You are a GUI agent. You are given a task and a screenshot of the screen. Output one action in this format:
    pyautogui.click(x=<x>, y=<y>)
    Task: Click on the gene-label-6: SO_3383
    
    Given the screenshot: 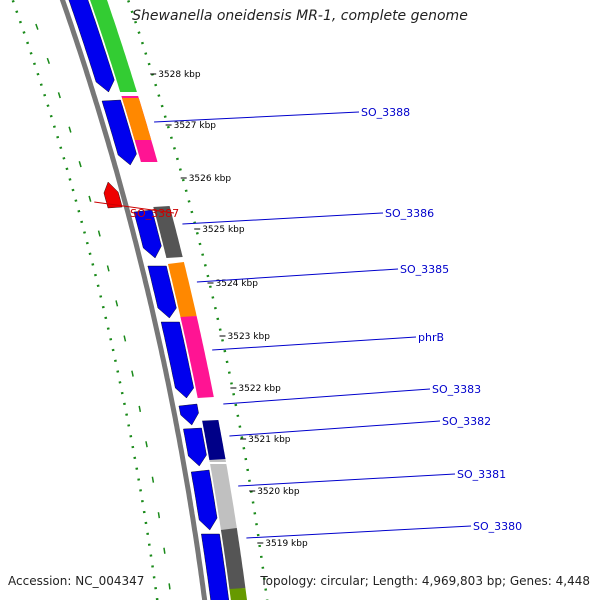 What is the action you would take?
    pyautogui.click(x=456, y=389)
    